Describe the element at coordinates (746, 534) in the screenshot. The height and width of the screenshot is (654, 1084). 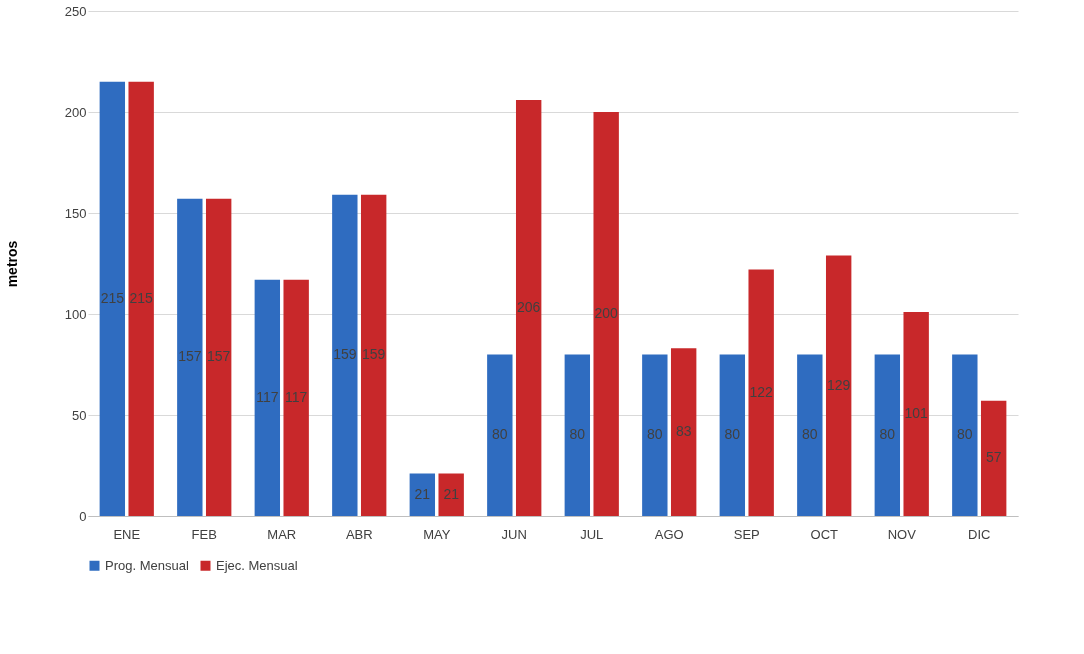
I see `x-tick-label: SEP` at that location.